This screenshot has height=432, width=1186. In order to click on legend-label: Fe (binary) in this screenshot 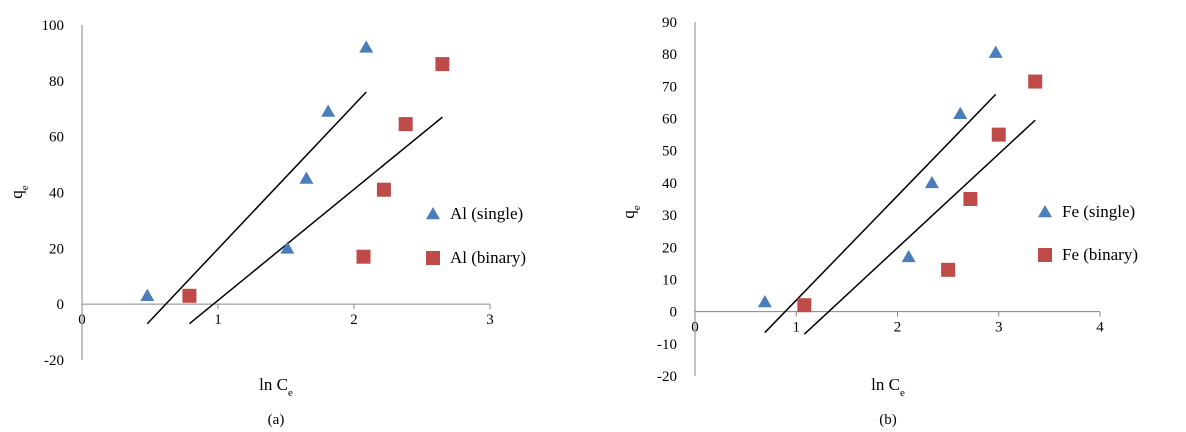, I will do `click(1100, 254)`.